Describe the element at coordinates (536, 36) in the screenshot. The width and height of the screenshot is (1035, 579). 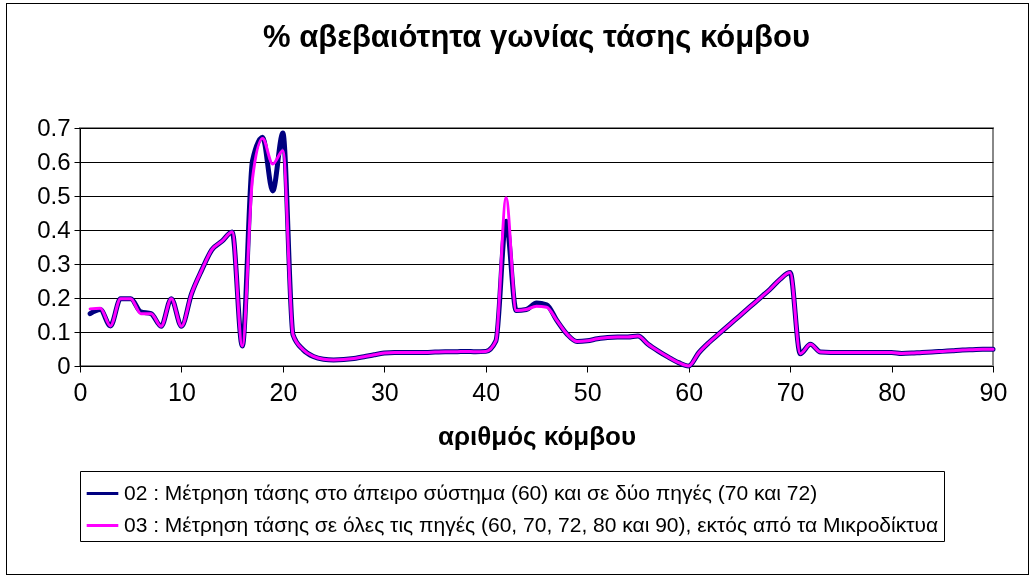
I see `chart-title: % αβεβαιότητα γωνίας τάσης κόμβου` at that location.